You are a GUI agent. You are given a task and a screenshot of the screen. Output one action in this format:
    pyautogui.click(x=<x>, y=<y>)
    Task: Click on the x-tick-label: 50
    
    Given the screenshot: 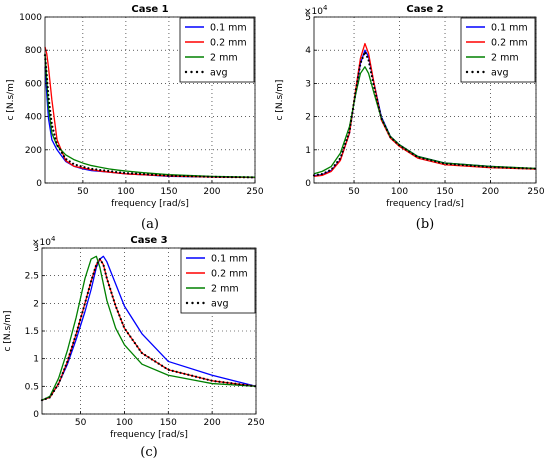 What is the action you would take?
    pyautogui.click(x=83, y=192)
    